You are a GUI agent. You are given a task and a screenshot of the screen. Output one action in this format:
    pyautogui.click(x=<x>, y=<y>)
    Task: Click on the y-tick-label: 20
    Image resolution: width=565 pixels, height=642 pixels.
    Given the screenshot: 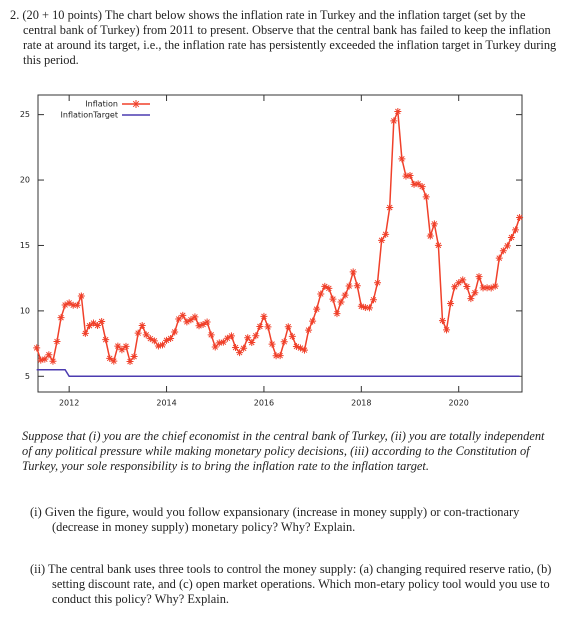 What is the action you would take?
    pyautogui.click(x=25, y=180)
    